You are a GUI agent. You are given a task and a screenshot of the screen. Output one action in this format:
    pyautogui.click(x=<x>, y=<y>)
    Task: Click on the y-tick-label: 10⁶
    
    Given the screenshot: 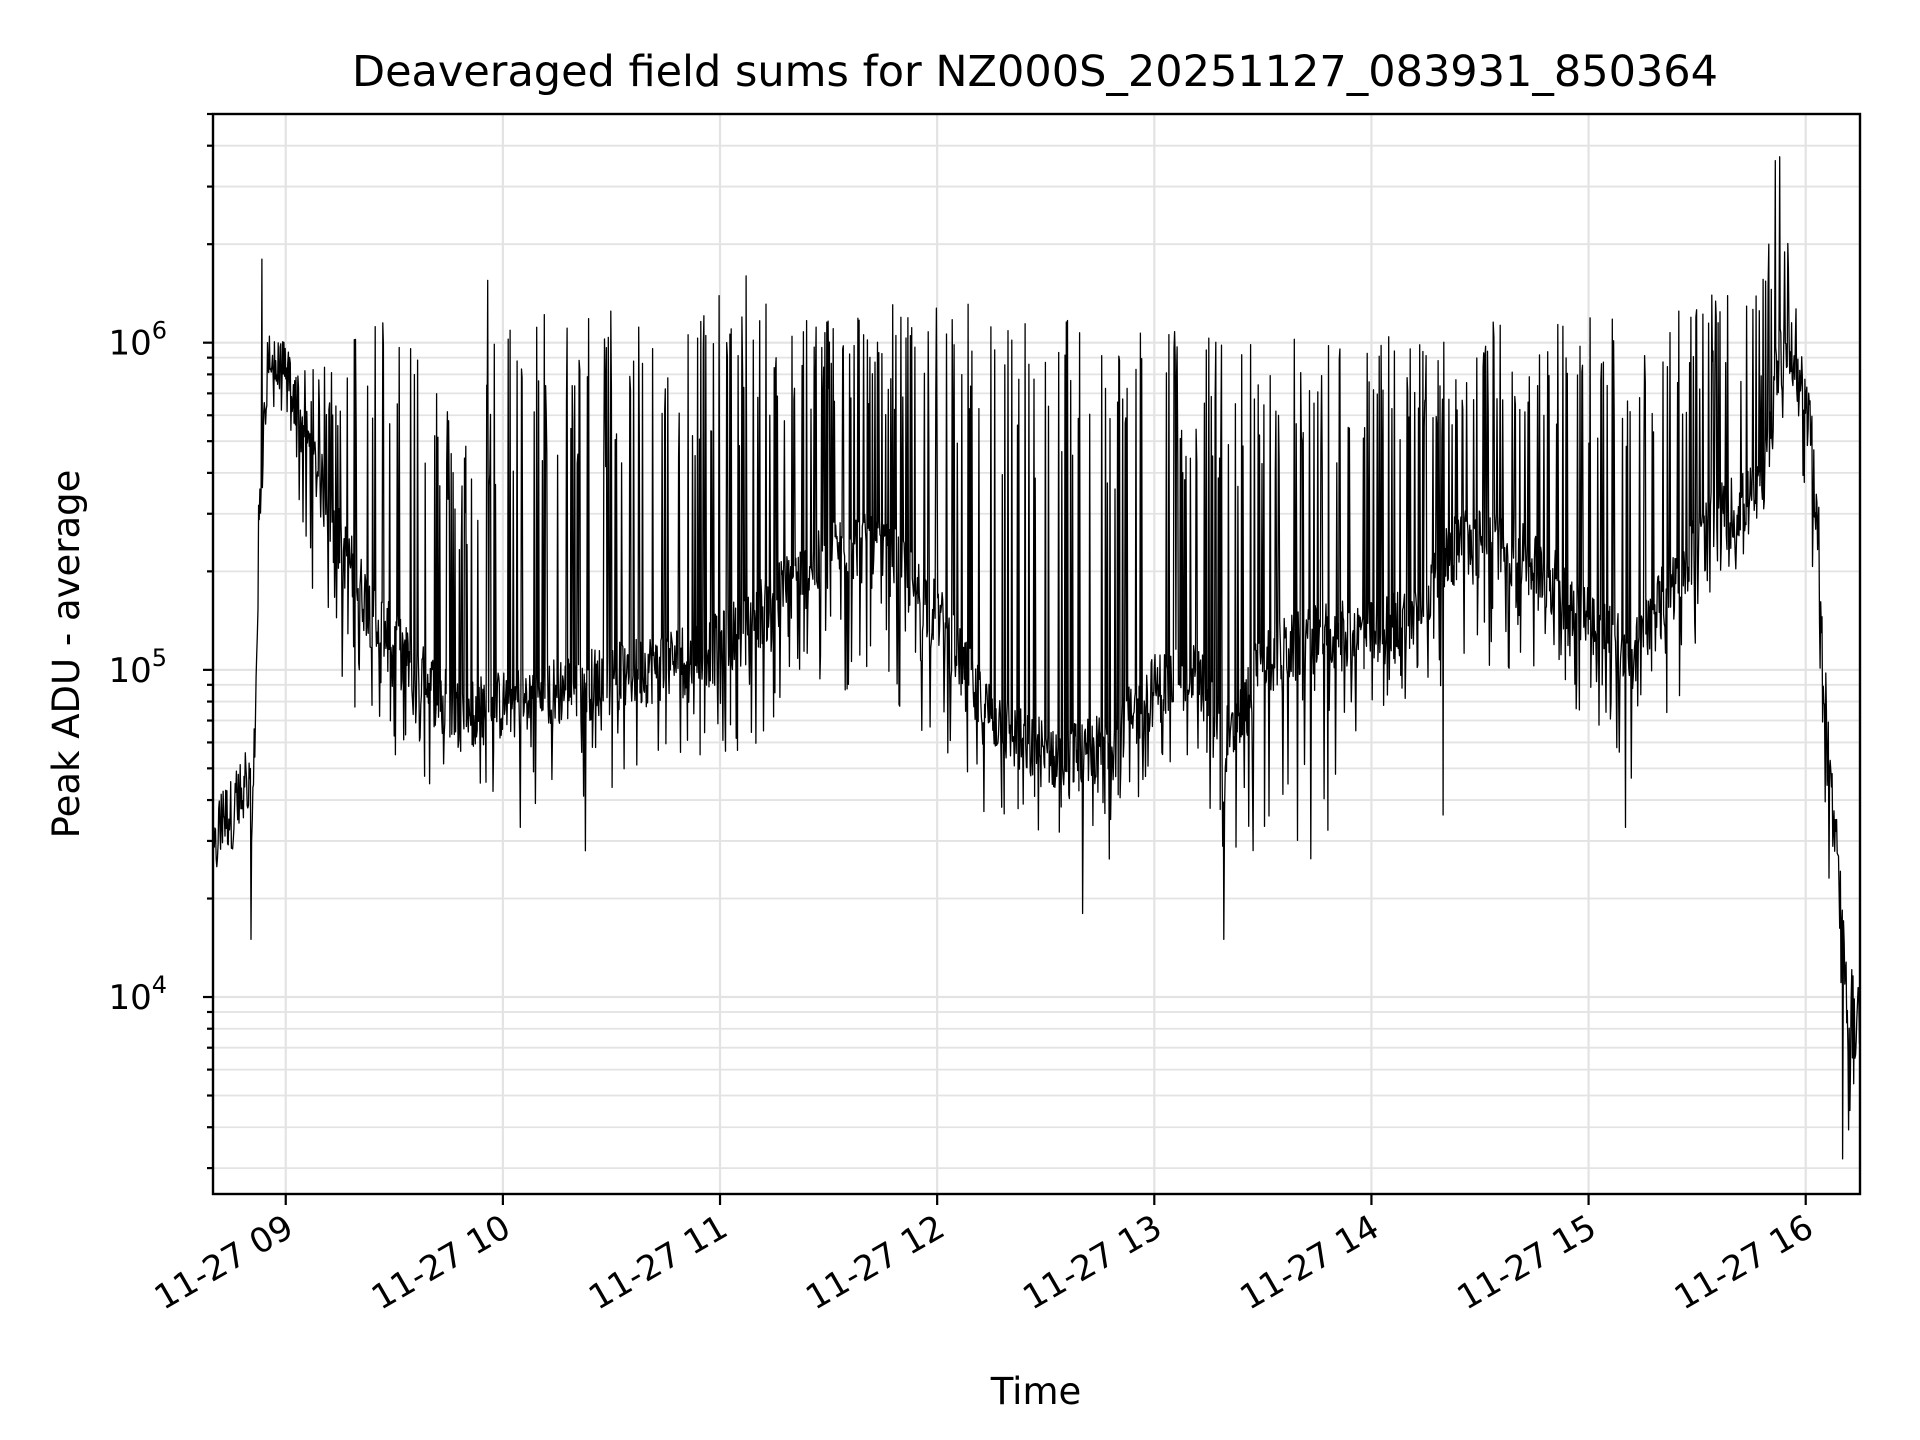 What is the action you would take?
    pyautogui.click(x=137, y=340)
    